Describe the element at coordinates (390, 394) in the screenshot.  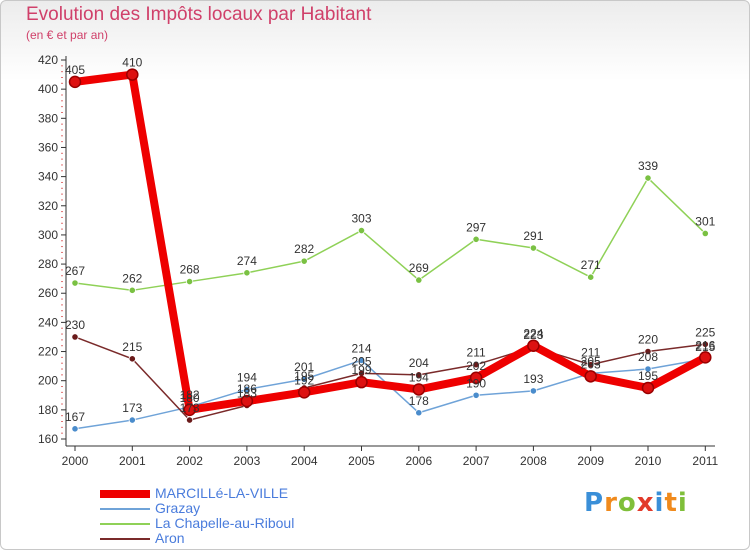
I see `series-line-grazay` at that location.